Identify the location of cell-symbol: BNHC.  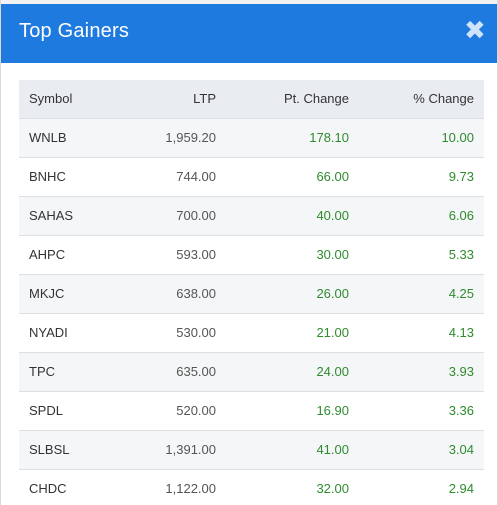
(47, 176).